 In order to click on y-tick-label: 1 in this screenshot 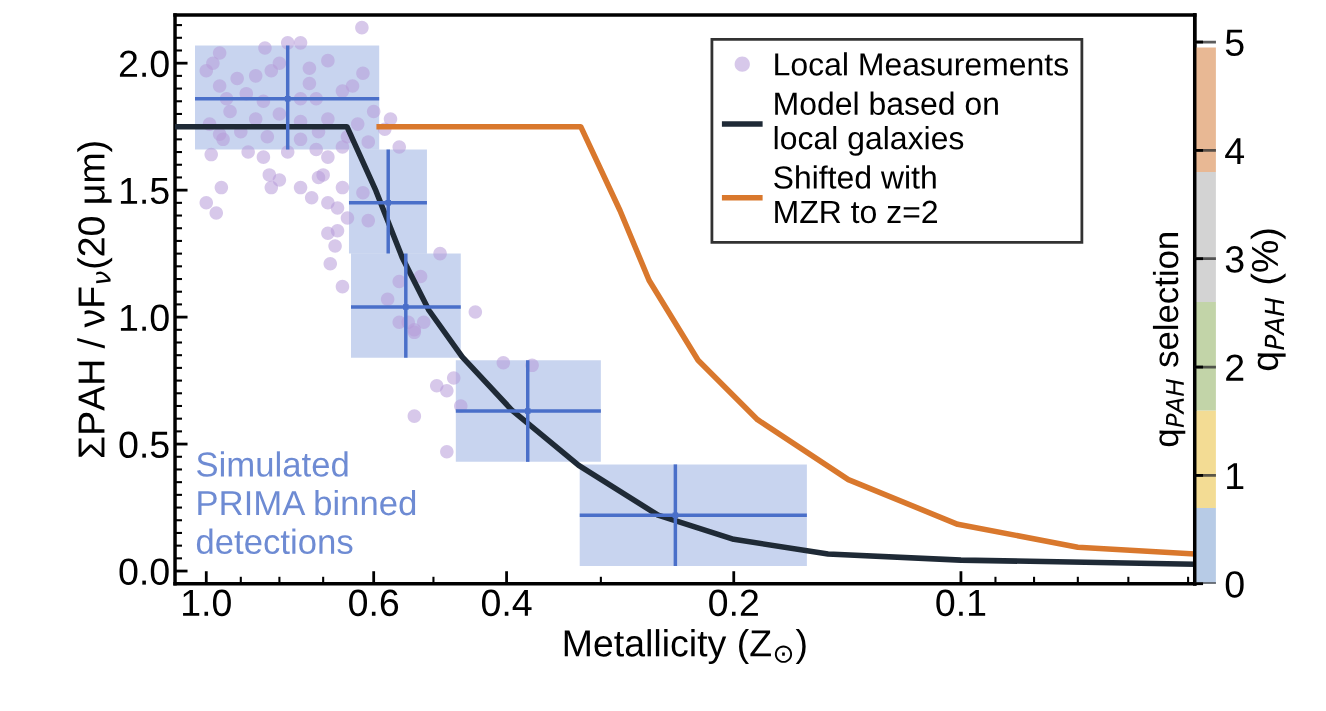, I will do `click(1235, 476)`.